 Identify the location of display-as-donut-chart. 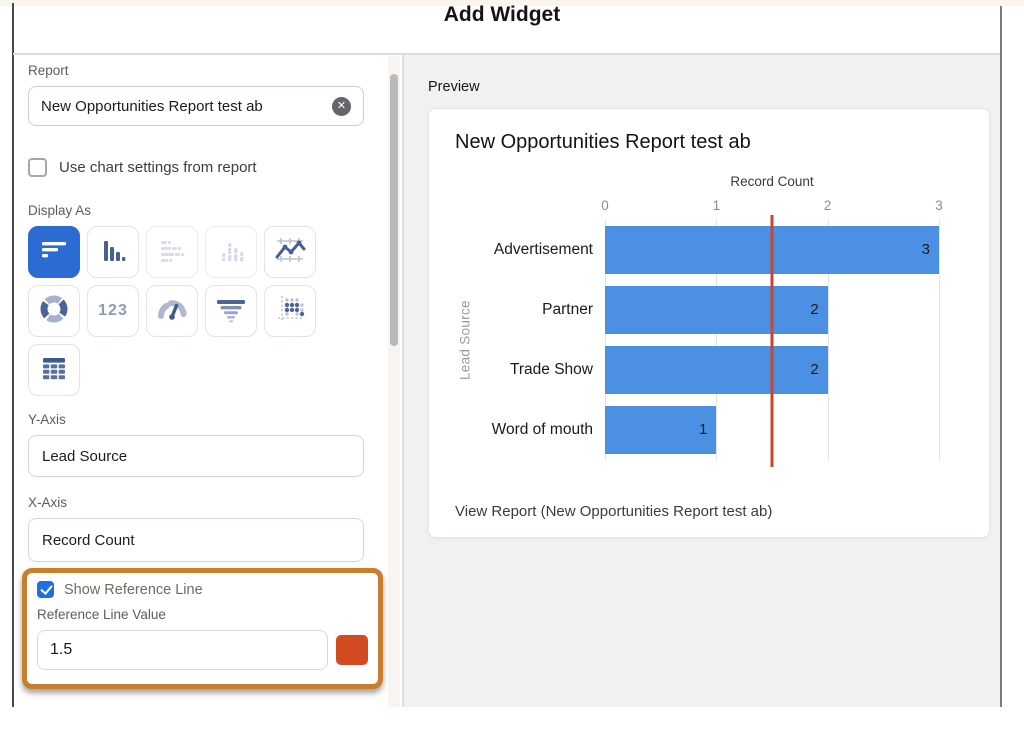
(54, 311).